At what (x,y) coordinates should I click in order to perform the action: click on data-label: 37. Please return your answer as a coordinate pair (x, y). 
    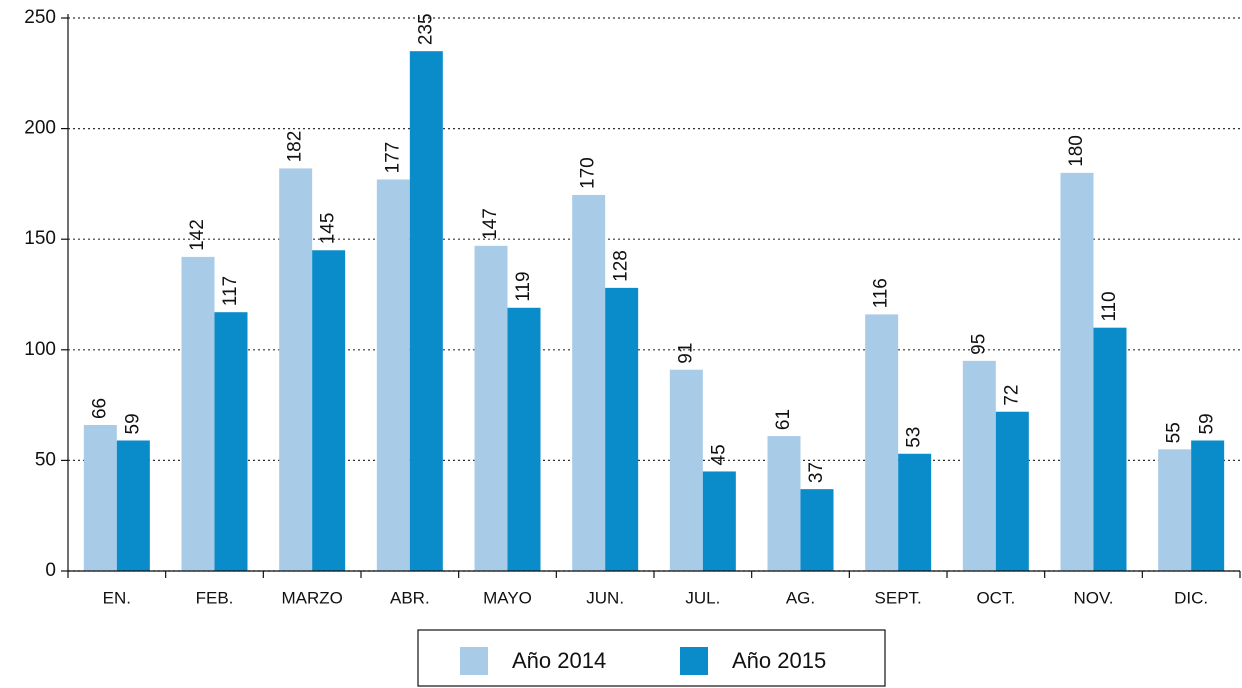
    Looking at the image, I should click on (816, 472).